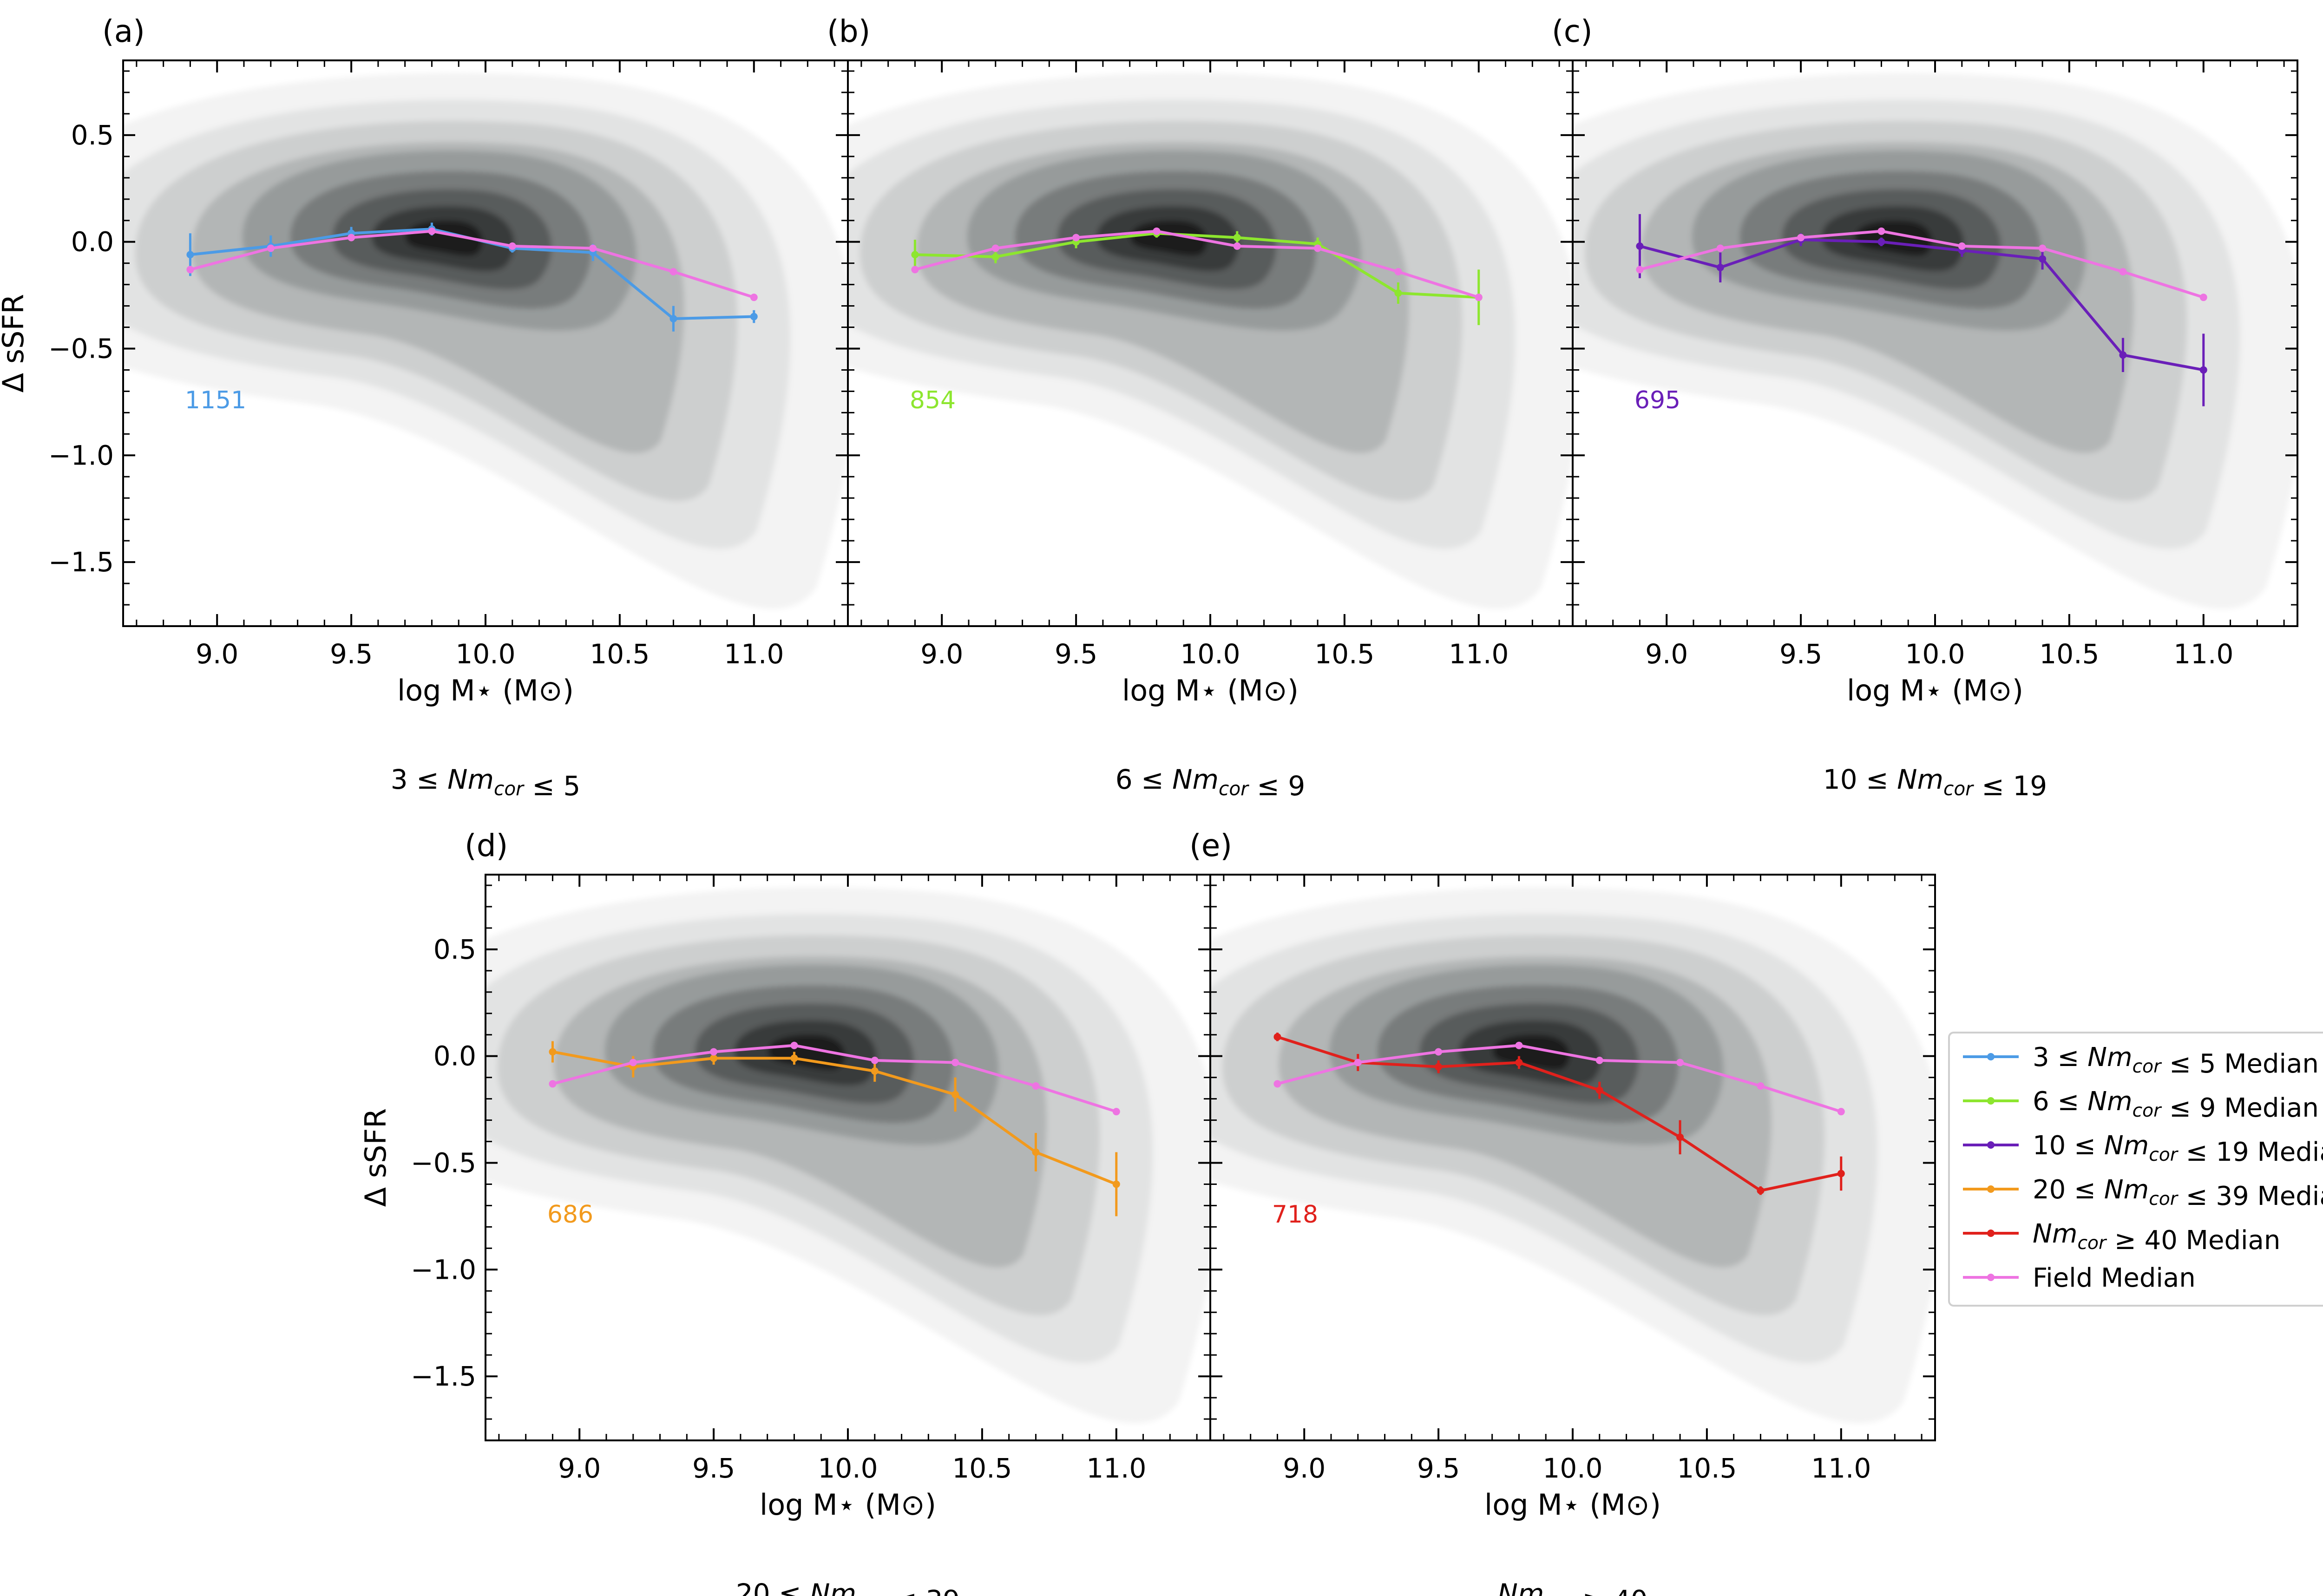 This screenshot has height=1596, width=2323. Describe the element at coordinates (1935, 783) in the screenshot. I see `panel-caption: 10 ≤ Nmcor ≤ 19` at that location.